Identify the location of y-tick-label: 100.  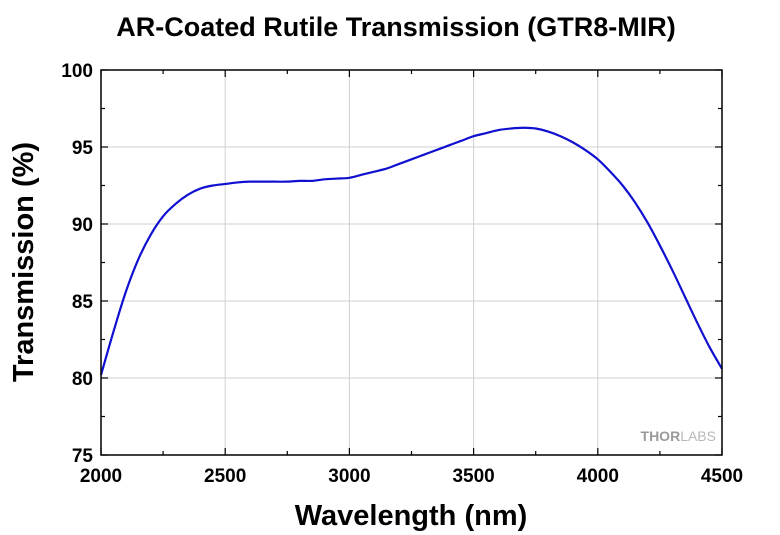
(77, 71).